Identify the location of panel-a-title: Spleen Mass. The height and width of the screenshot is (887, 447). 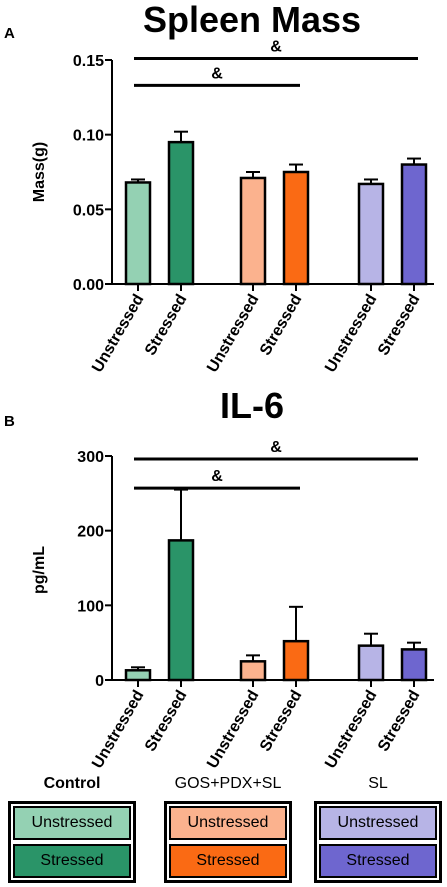
(252, 20).